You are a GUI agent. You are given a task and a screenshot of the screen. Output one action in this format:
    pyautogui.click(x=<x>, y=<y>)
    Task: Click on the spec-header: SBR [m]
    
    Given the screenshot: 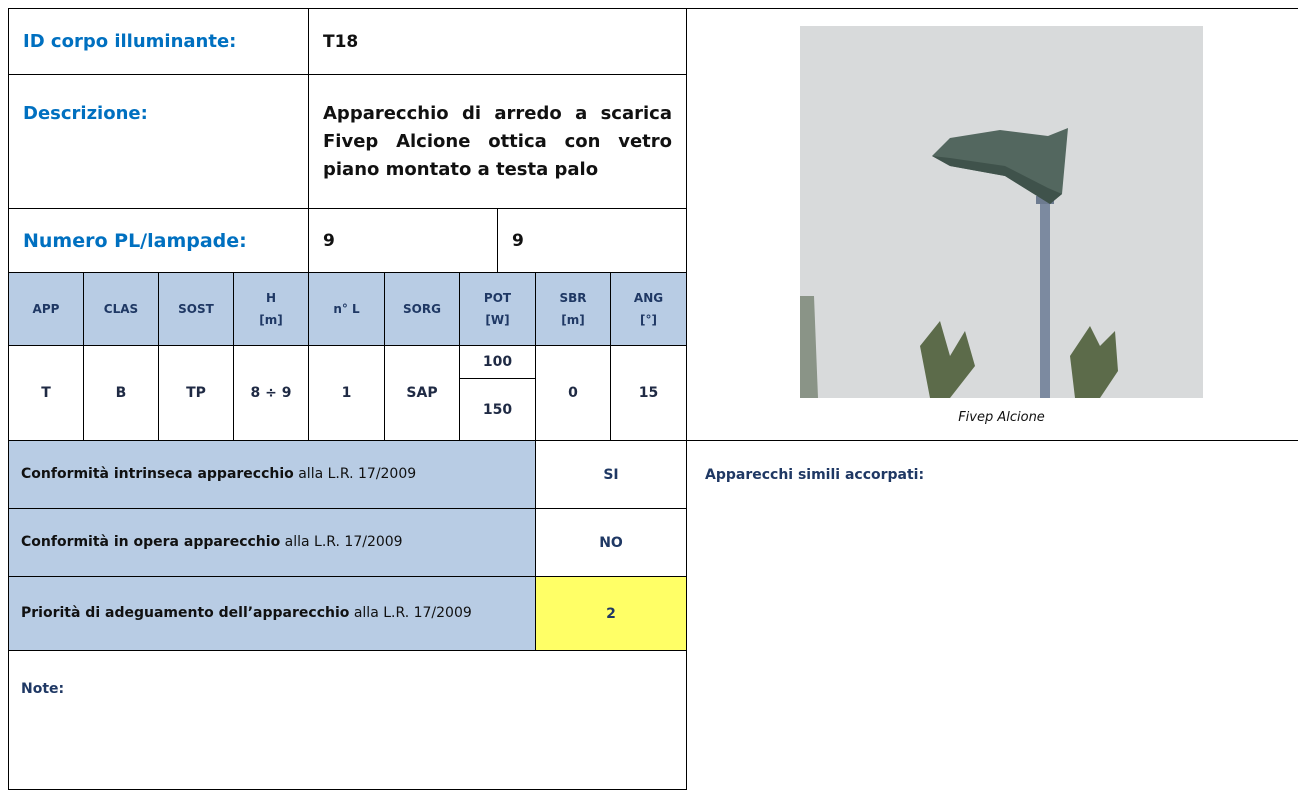 What is the action you would take?
    pyautogui.click(x=573, y=309)
    